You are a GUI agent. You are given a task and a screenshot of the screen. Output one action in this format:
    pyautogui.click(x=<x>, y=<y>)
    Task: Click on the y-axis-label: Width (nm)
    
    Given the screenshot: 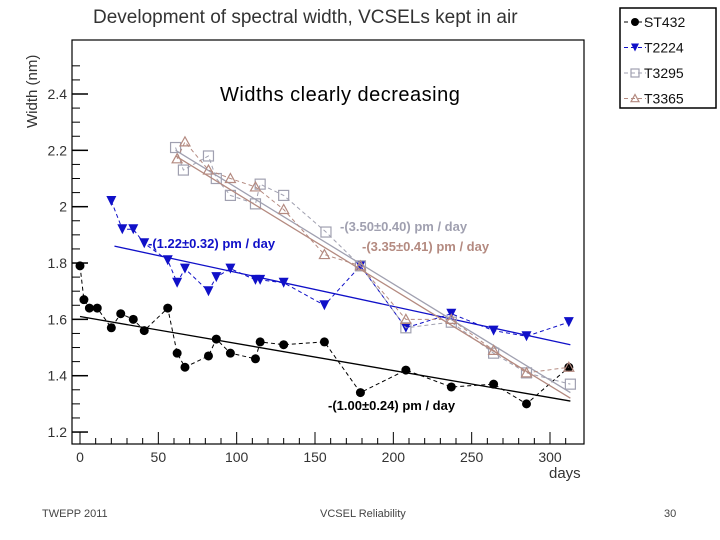 What is the action you would take?
    pyautogui.click(x=32, y=91)
    